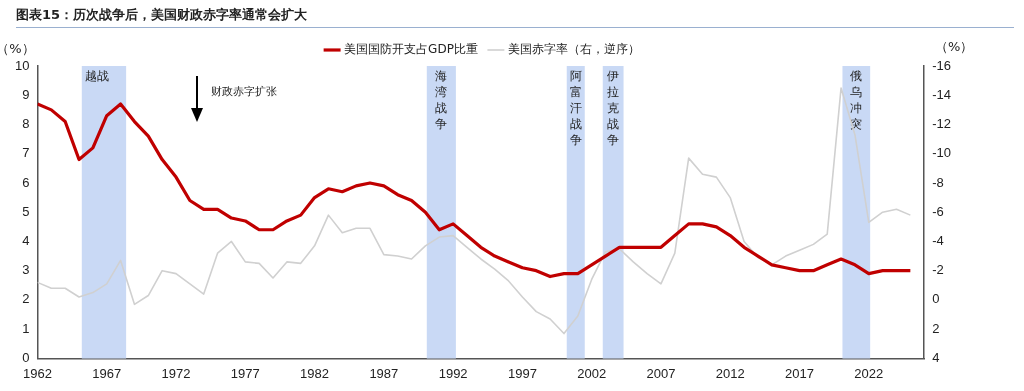 This screenshot has height=391, width=1024. Describe the element at coordinates (26, 270) in the screenshot. I see `y-tick-label: 3` at that location.